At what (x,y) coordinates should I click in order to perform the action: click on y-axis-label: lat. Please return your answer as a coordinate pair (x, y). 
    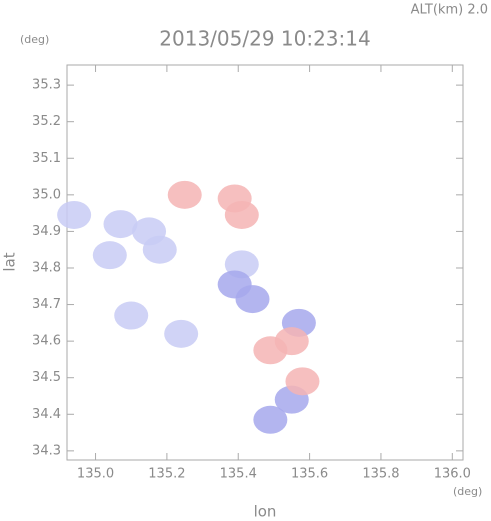
    Looking at the image, I should click on (10, 261).